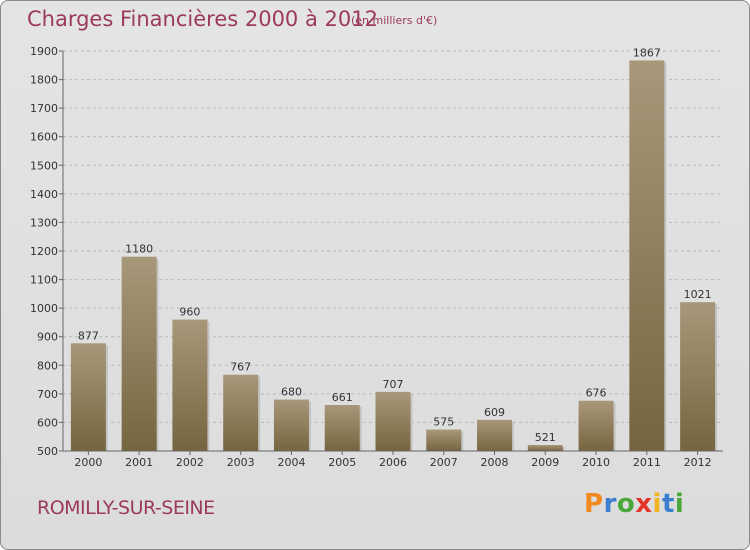 The width and height of the screenshot is (750, 550). Describe the element at coordinates (594, 504) in the screenshot. I see `logo-letter: P` at that location.